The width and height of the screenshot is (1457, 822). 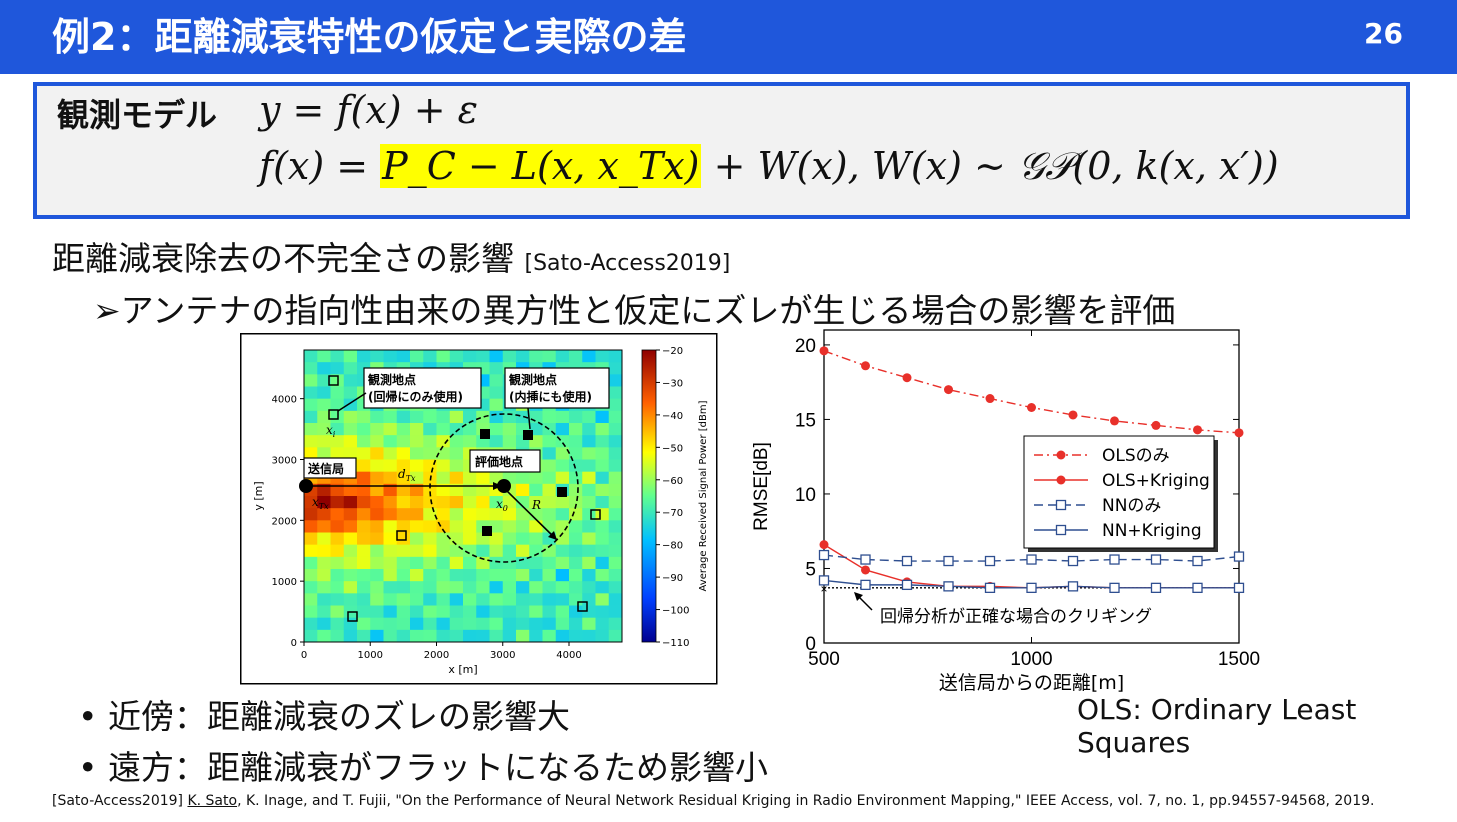 What do you see at coordinates (562, 492) in the screenshot?
I see `obs-square-filled` at bounding box center [562, 492].